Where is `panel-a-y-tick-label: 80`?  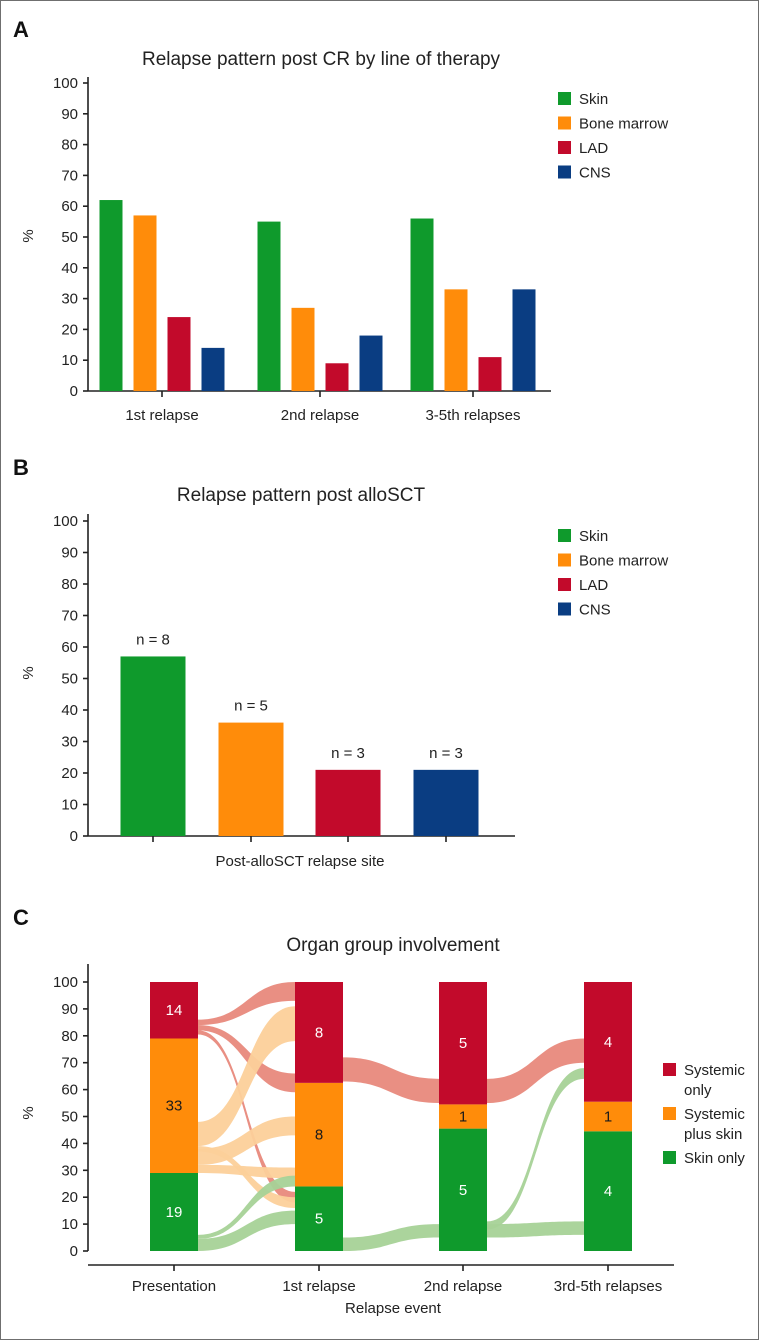 panel-a-y-tick-label: 80 is located at coordinates (69, 145).